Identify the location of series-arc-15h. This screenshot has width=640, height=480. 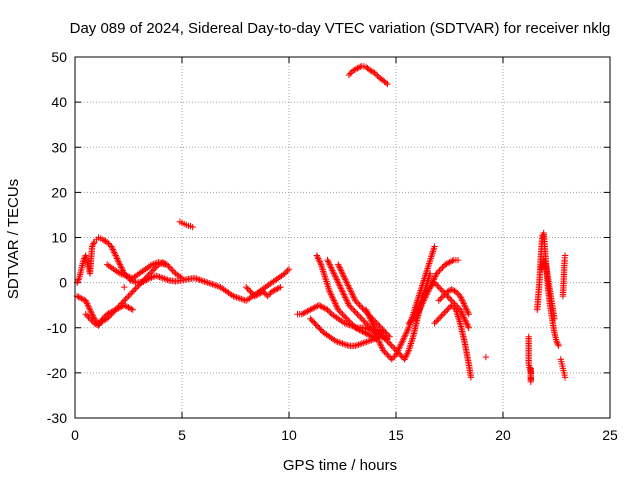
(406, 303).